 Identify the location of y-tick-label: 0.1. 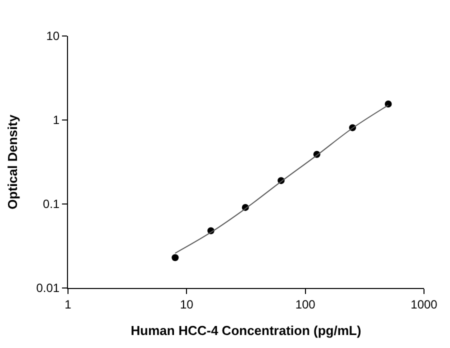
(51, 204).